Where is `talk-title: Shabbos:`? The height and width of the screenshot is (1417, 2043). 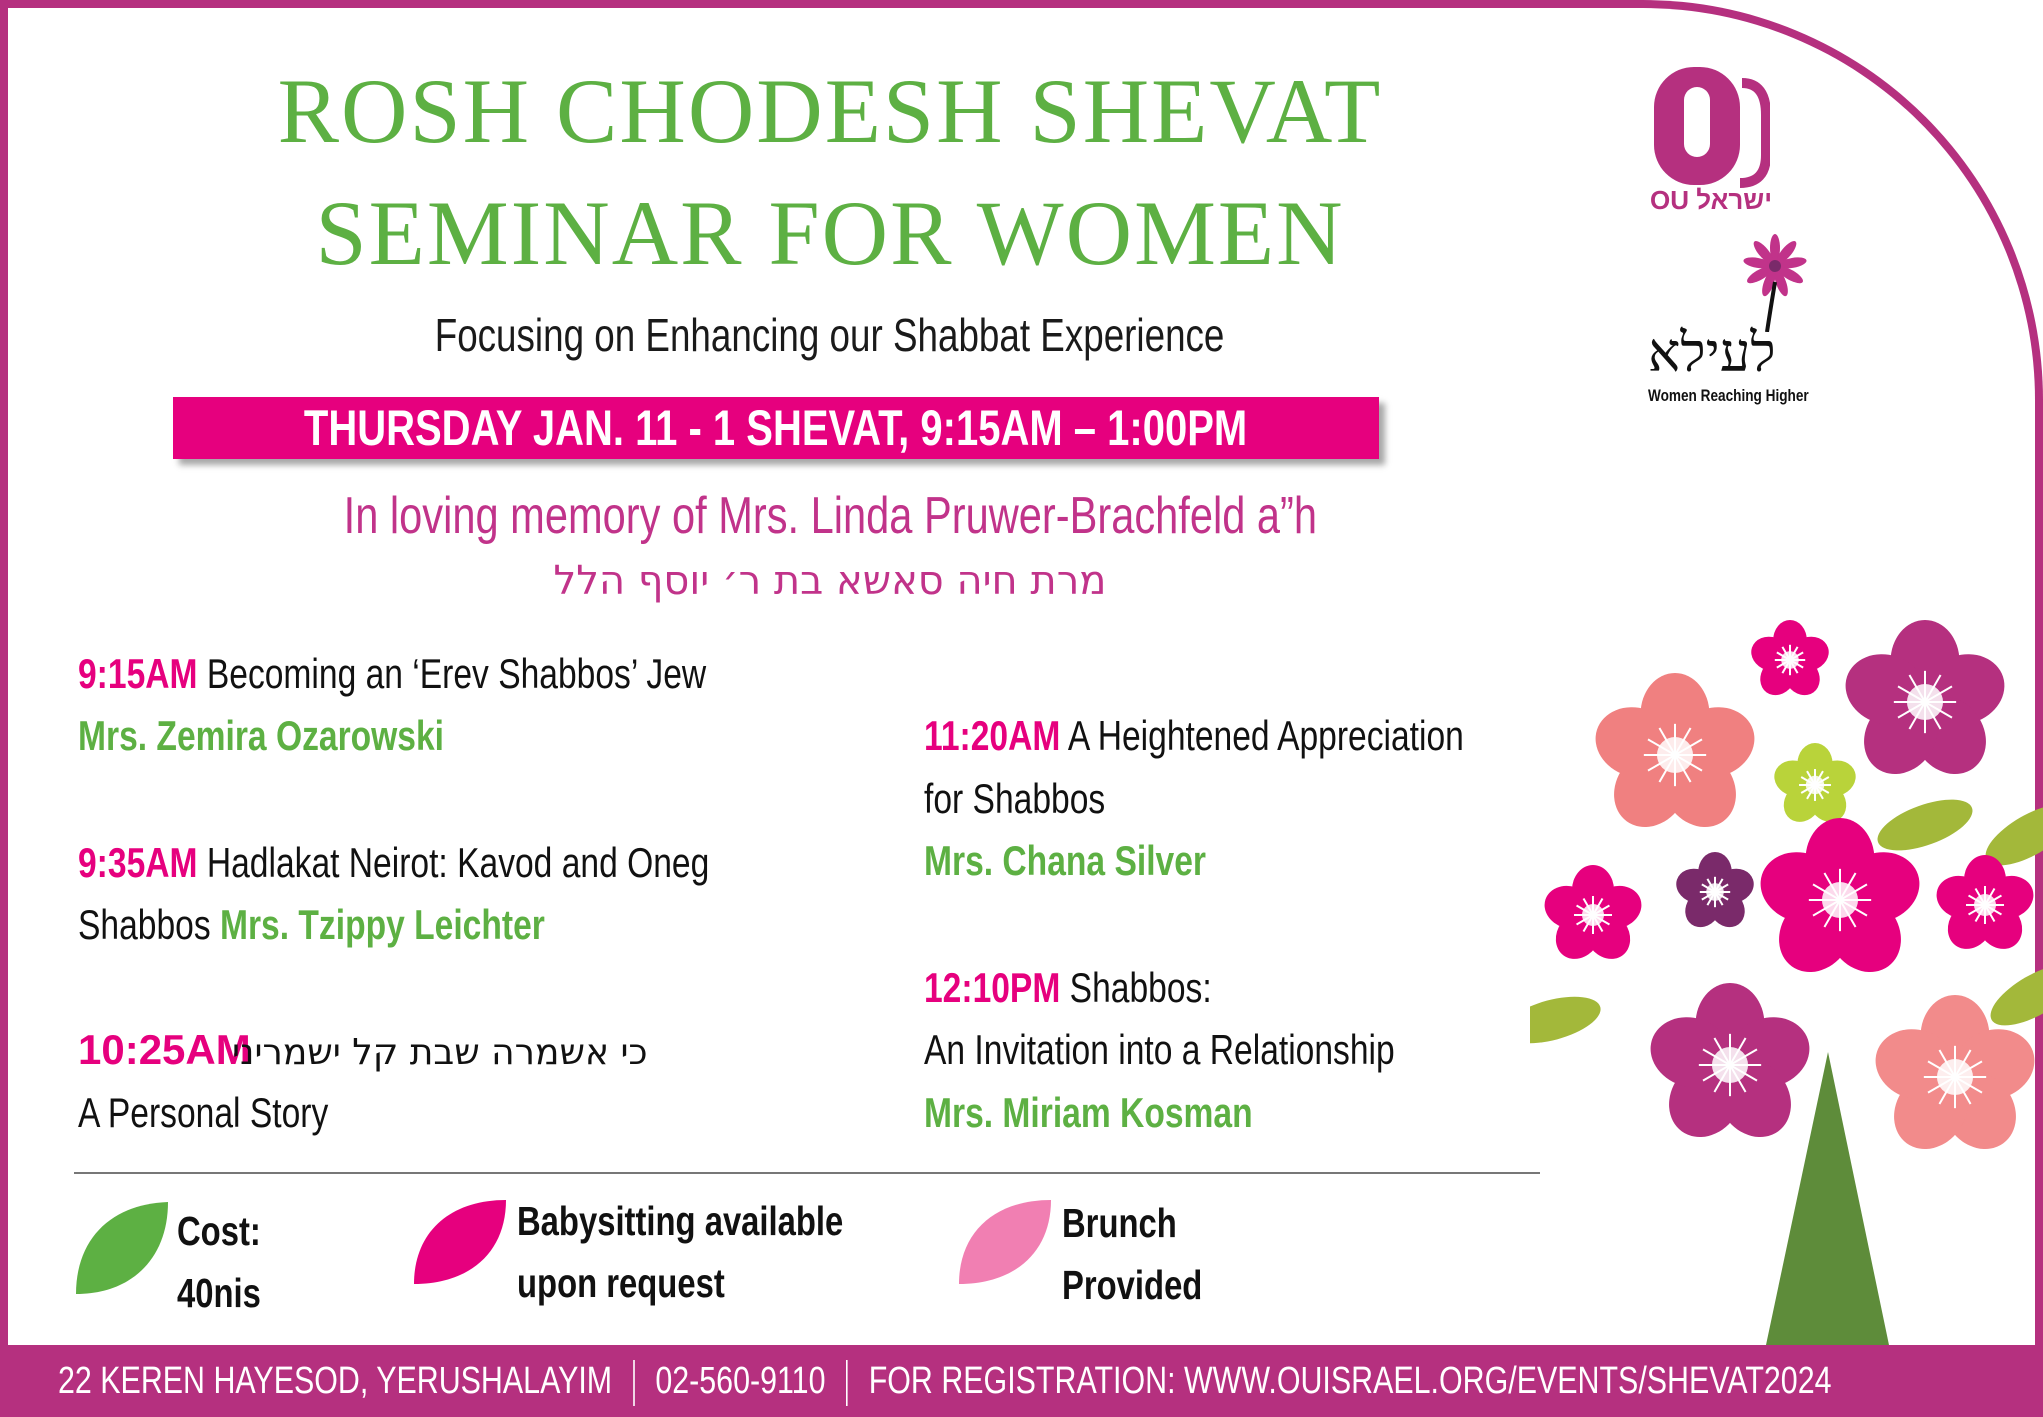
talk-title: Shabbos: is located at coordinates (1140, 987).